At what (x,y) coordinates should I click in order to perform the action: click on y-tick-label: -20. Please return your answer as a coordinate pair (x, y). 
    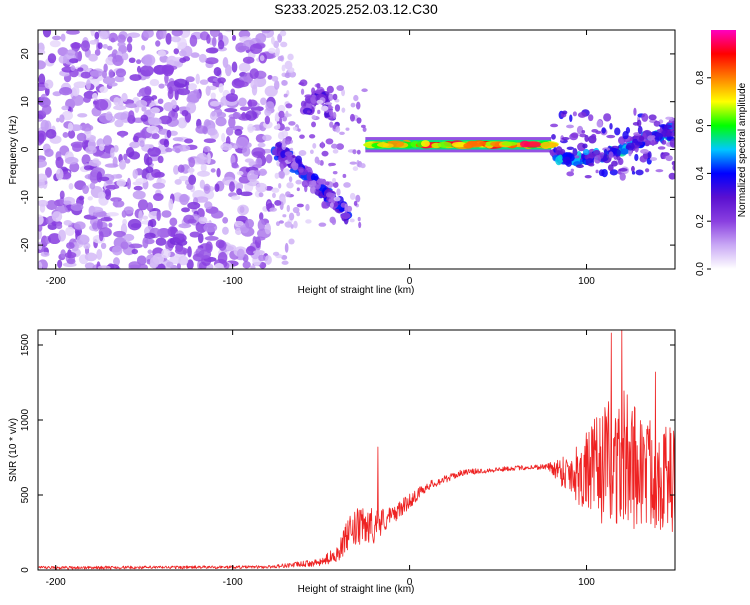
    Looking at the image, I should click on (25, 244).